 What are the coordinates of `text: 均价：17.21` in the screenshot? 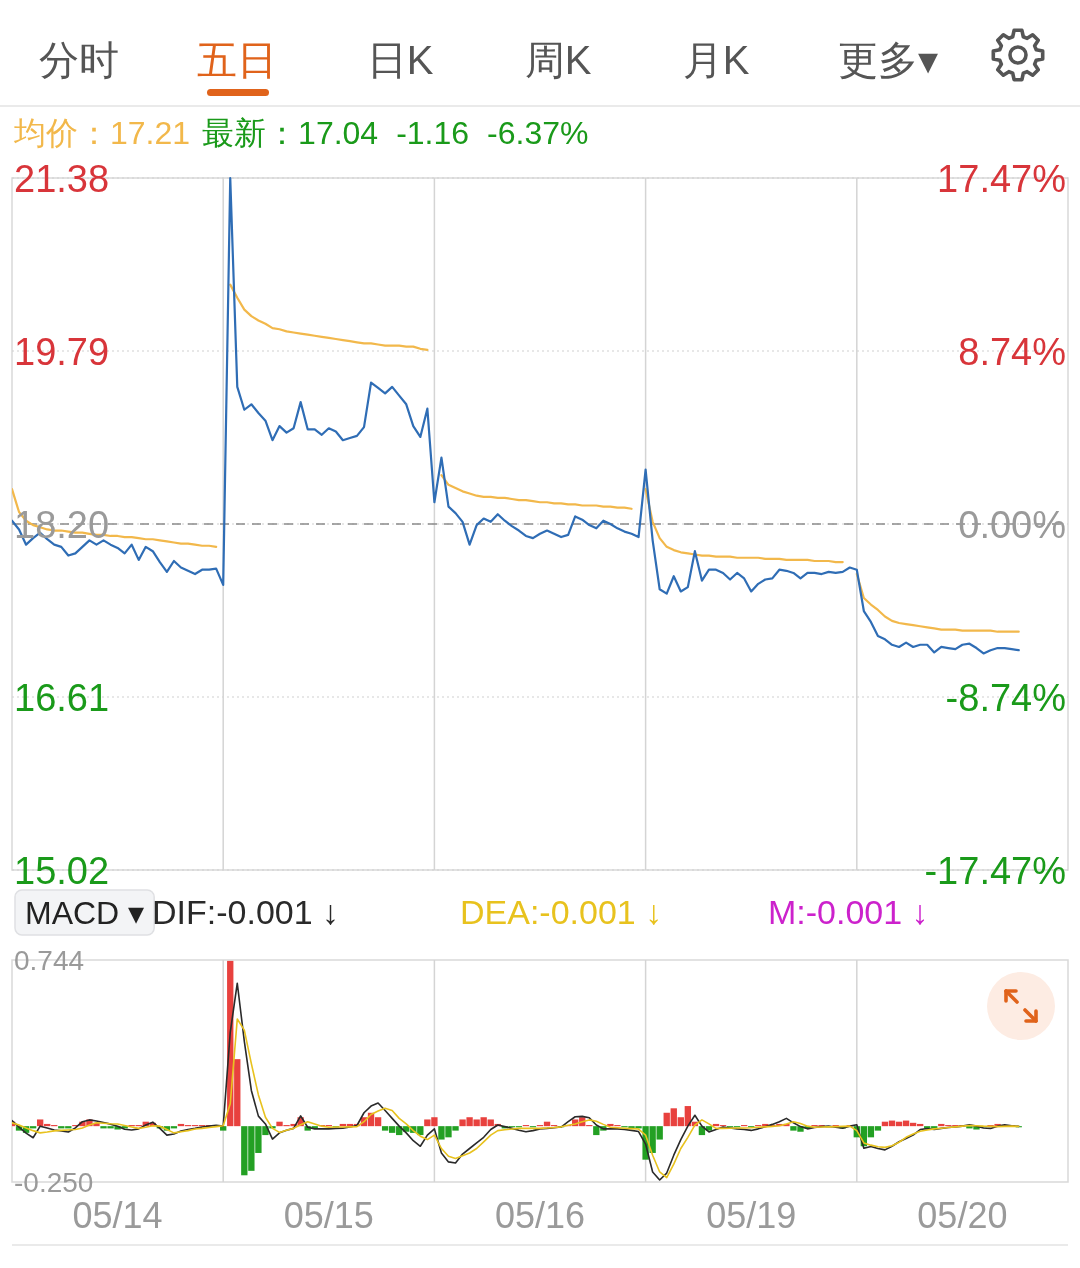 It's located at (102, 133).